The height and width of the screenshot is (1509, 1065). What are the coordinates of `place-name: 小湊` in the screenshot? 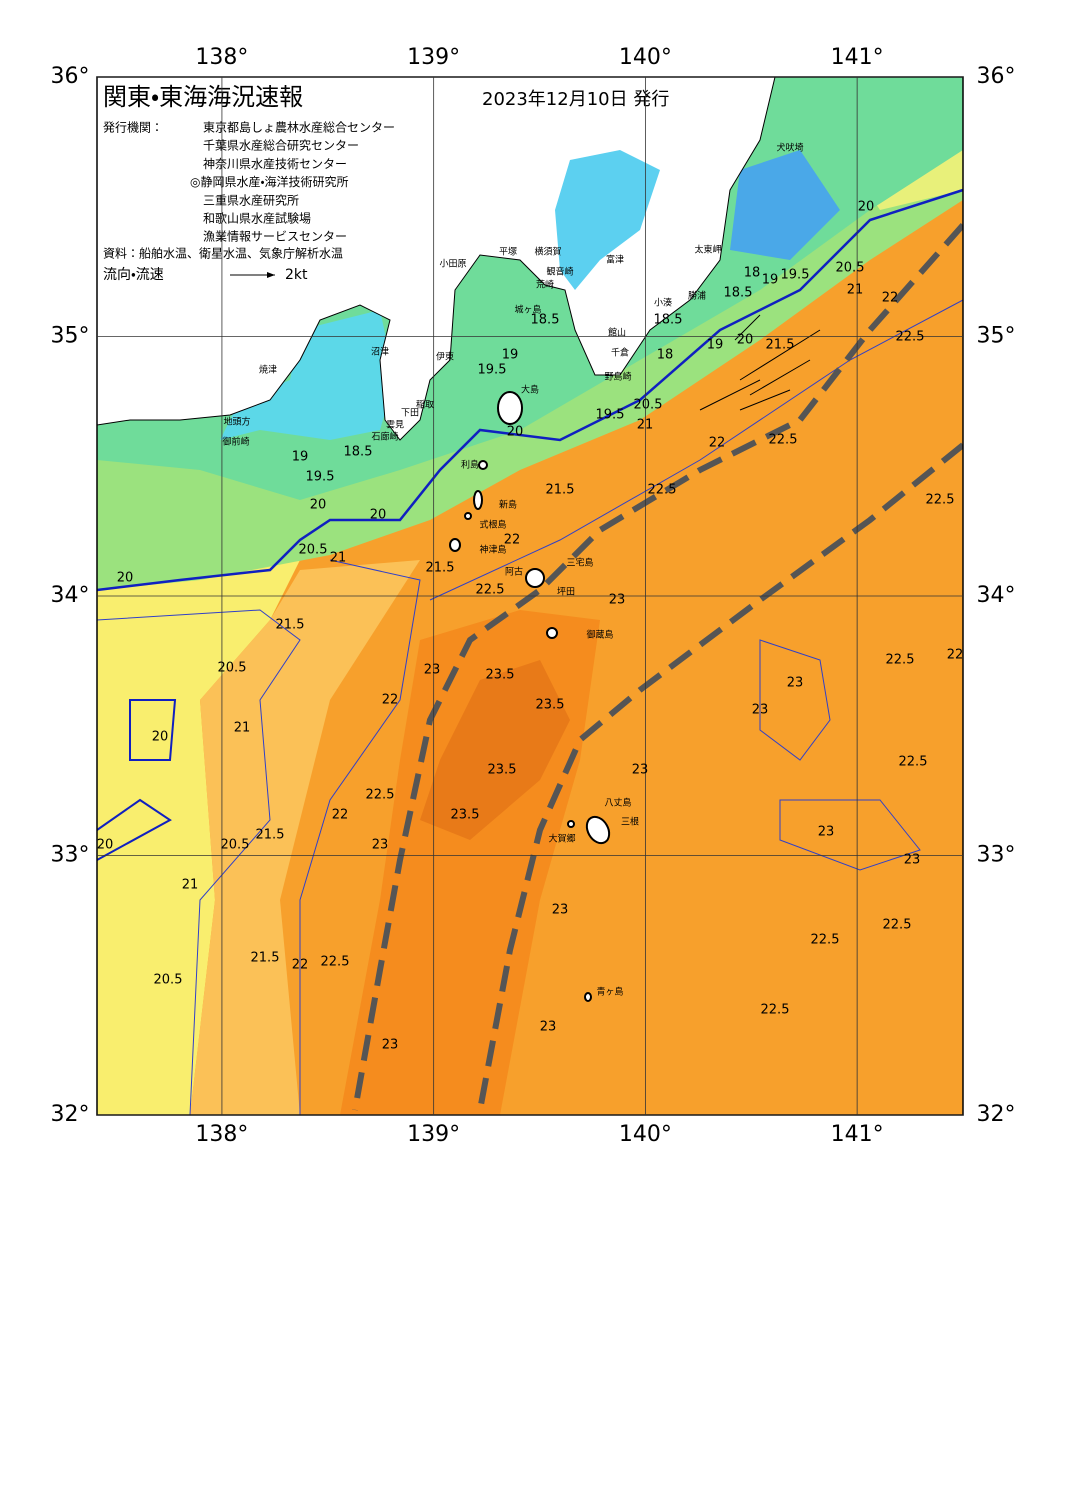 It's located at (663, 303).